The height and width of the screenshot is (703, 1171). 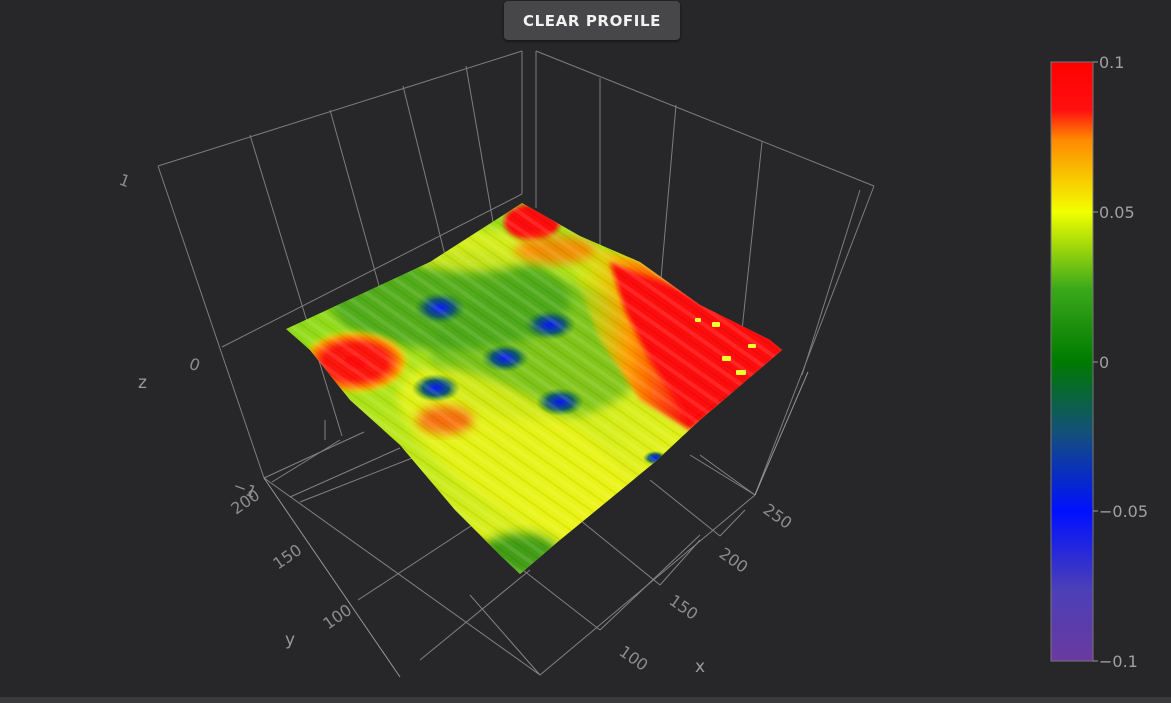 I want to click on colorbar-tick-neg0.1: −0.1, so click(x=1118, y=661).